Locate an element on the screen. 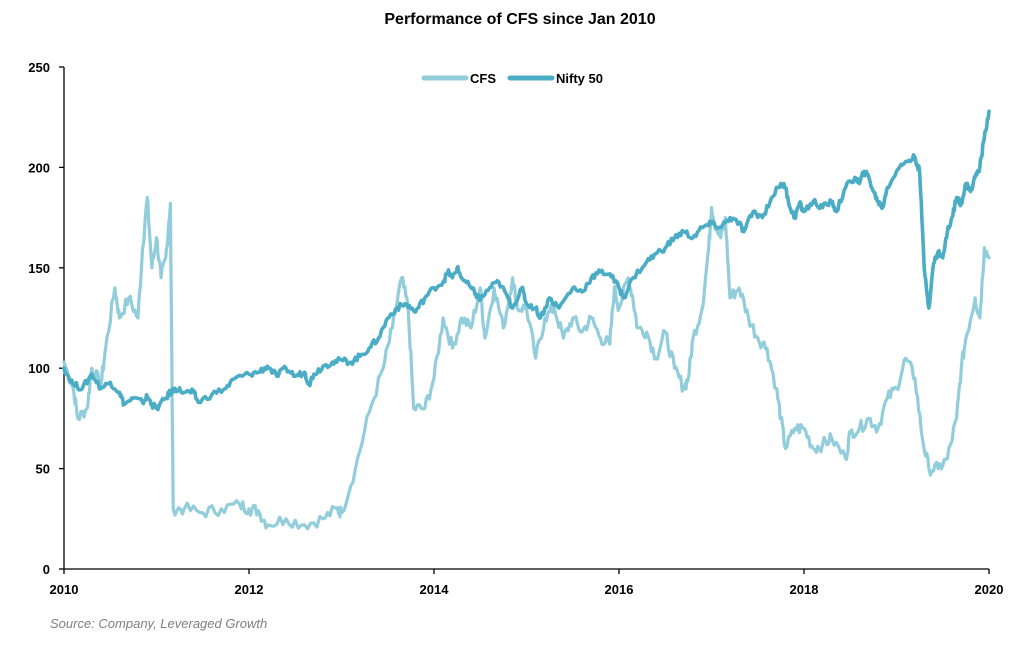  source-note: Source: Company, Leveraged Growth is located at coordinates (159, 623).